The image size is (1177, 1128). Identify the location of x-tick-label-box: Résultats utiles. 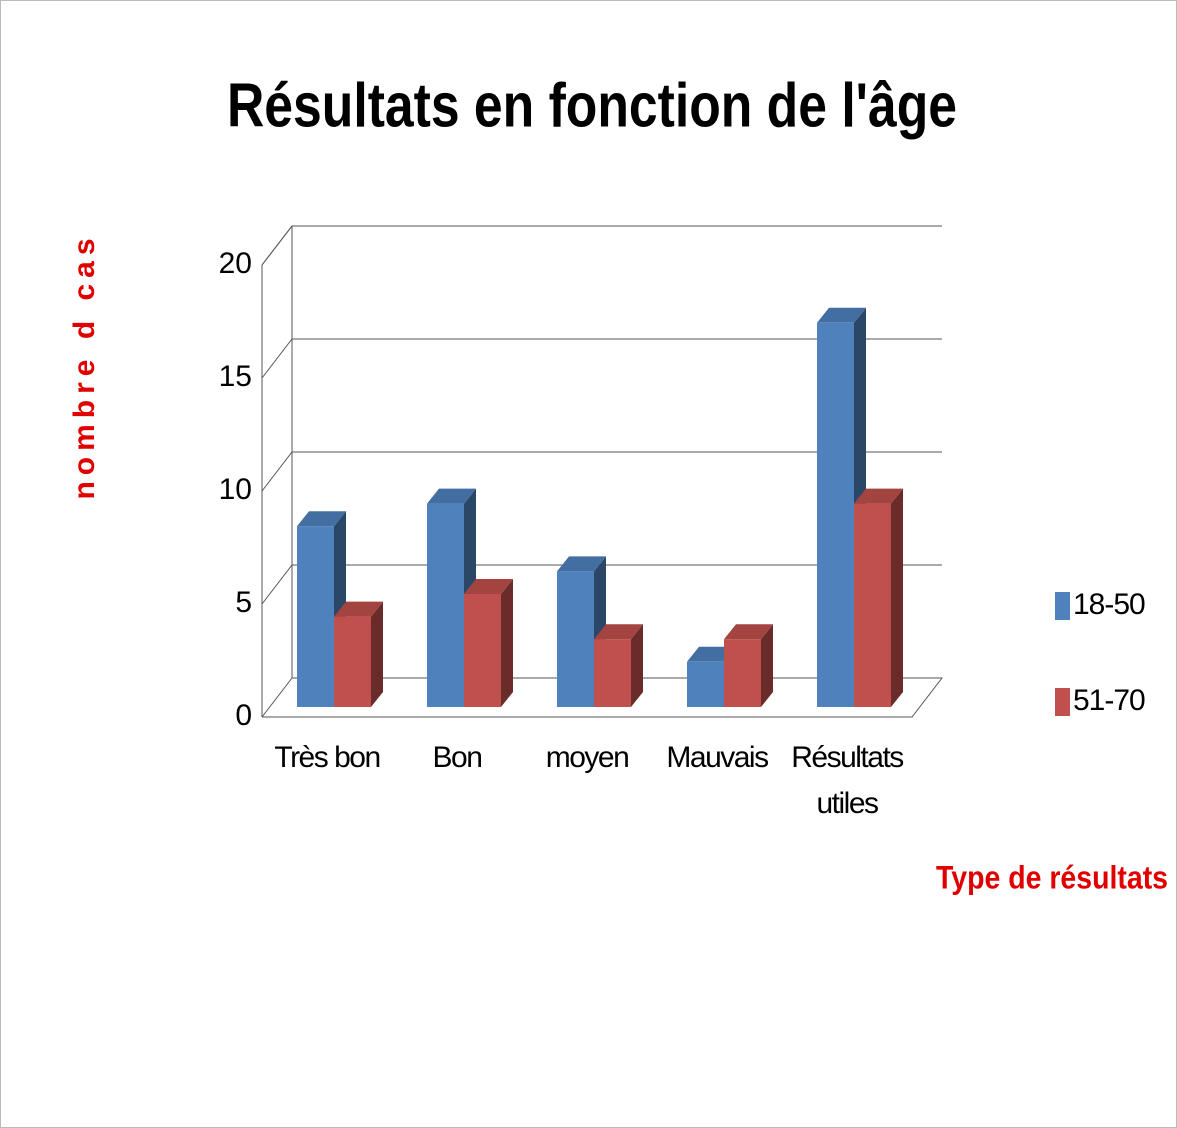
(847, 780).